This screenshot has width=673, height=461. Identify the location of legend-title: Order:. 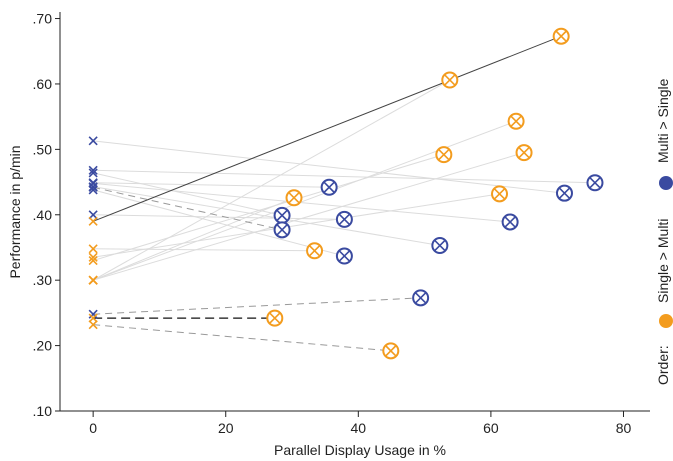
(663, 365).